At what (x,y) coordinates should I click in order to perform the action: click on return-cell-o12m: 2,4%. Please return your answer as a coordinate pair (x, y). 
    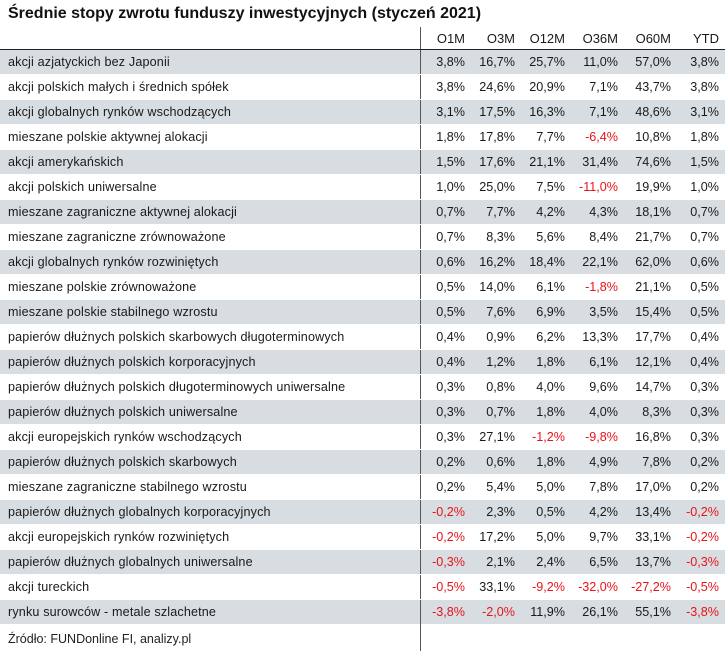
    Looking at the image, I should click on (546, 562).